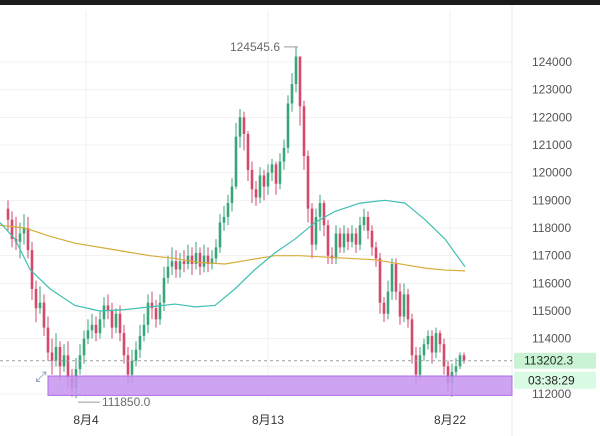 This screenshot has height=436, width=600. What do you see at coordinates (551, 311) in the screenshot?
I see `y-tick-label: 115000` at bounding box center [551, 311].